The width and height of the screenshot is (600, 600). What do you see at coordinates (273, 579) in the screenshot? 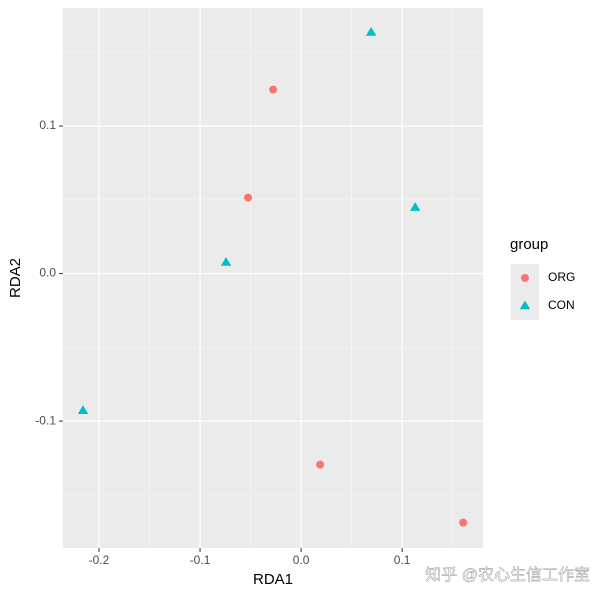
I see `x-axis-title: RDA1` at bounding box center [273, 579].